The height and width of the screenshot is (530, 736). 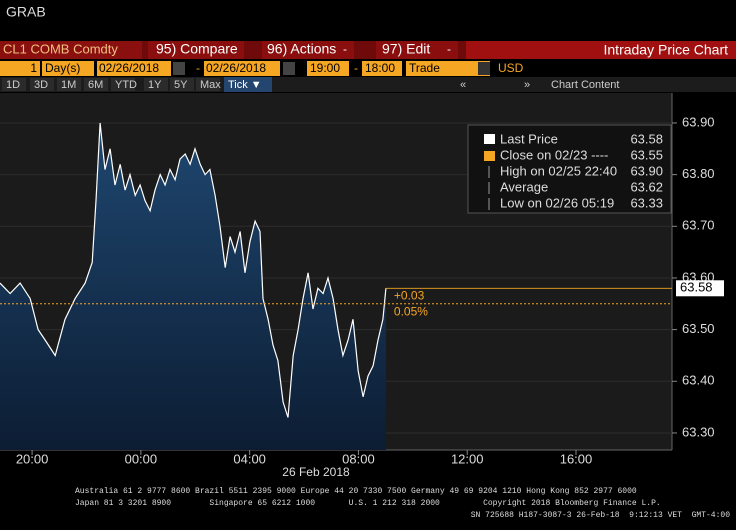 I want to click on legend-value: 63.33, so click(x=646, y=202).